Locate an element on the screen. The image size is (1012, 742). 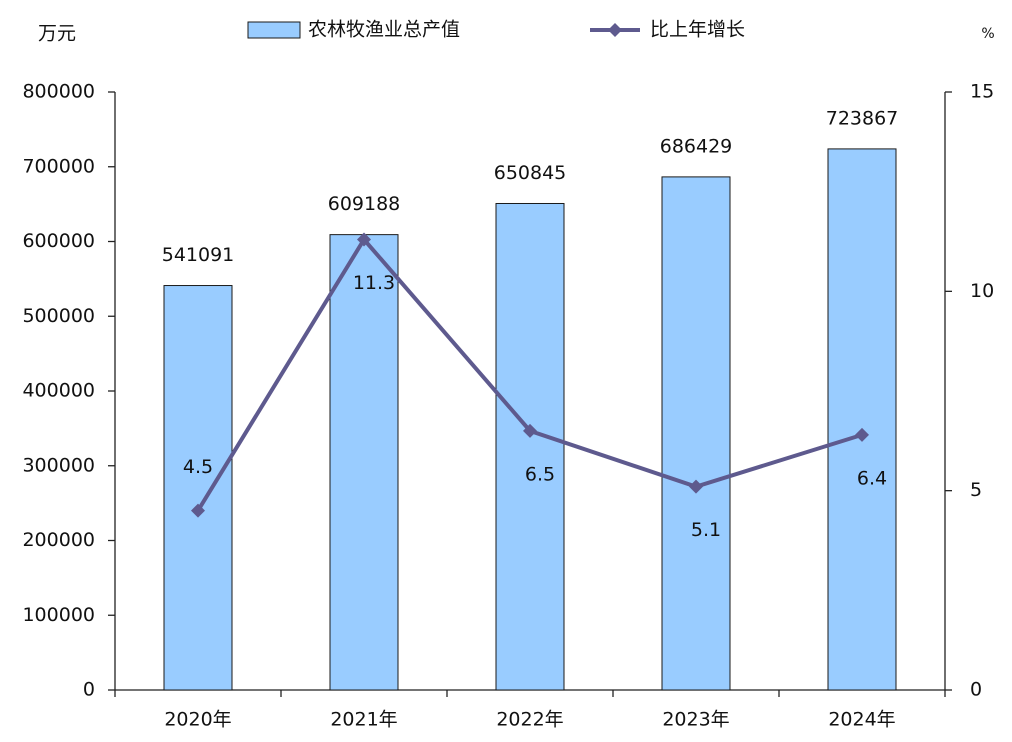
y2-tick-label: 5 is located at coordinates (976, 490).